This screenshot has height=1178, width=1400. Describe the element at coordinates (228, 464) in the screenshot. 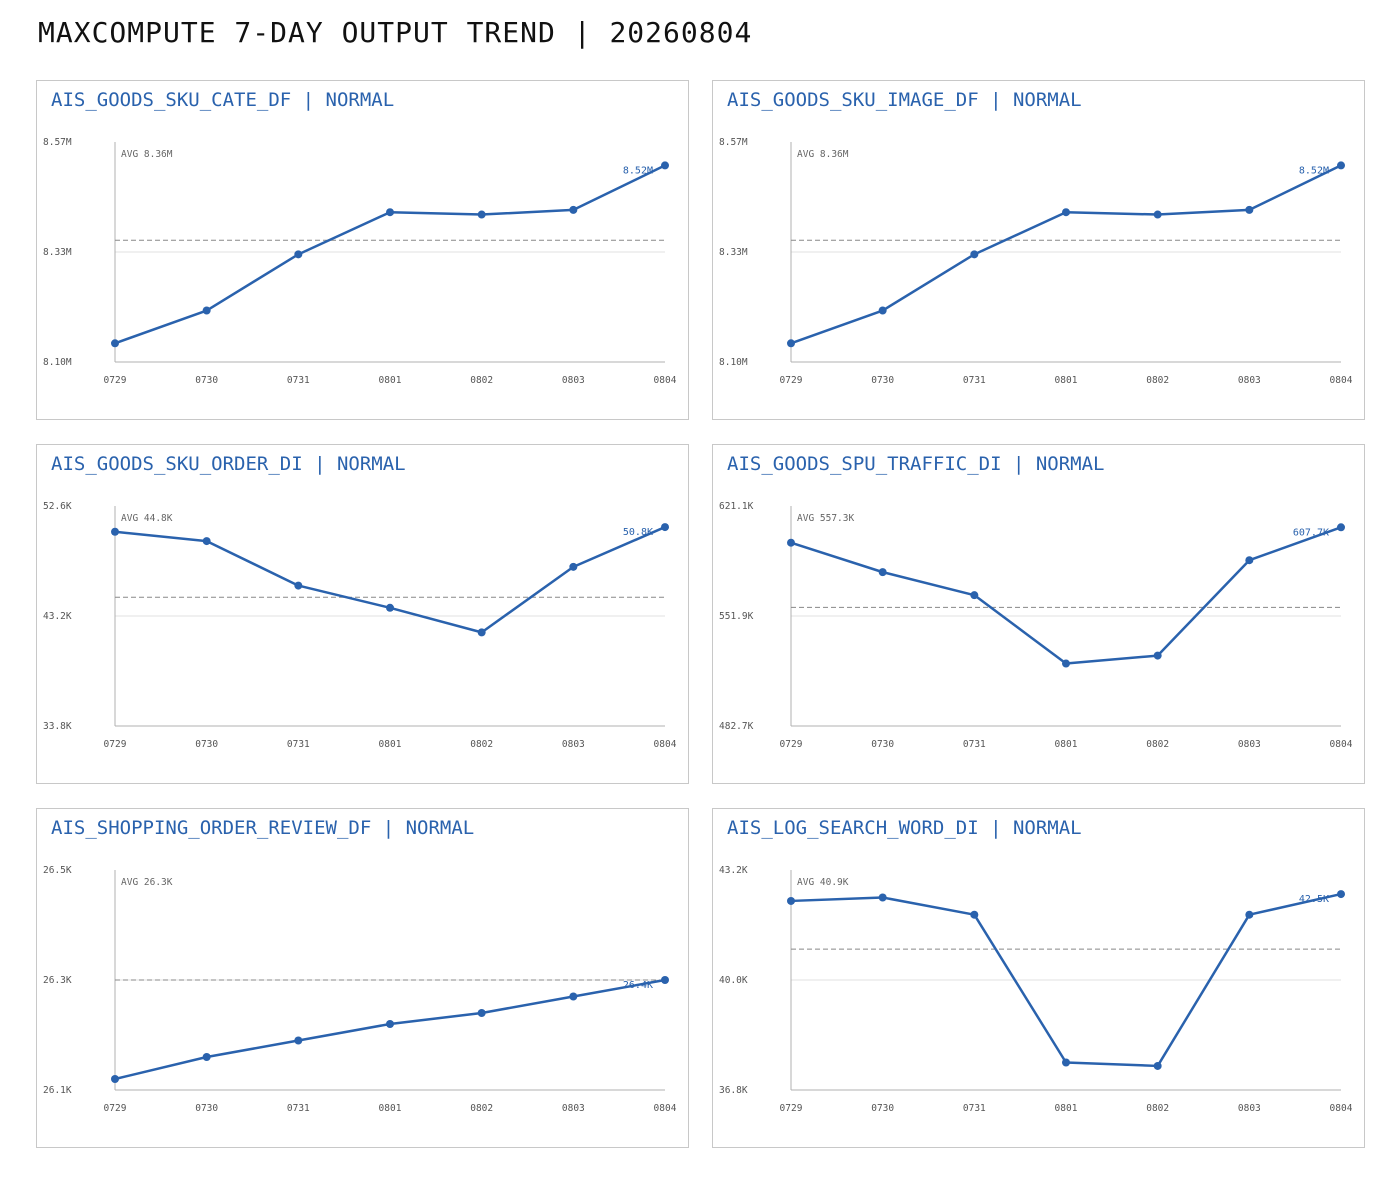

I see `chart-title: AIS_GOODS_SKU_ORDER_DI | NORMAL` at that location.